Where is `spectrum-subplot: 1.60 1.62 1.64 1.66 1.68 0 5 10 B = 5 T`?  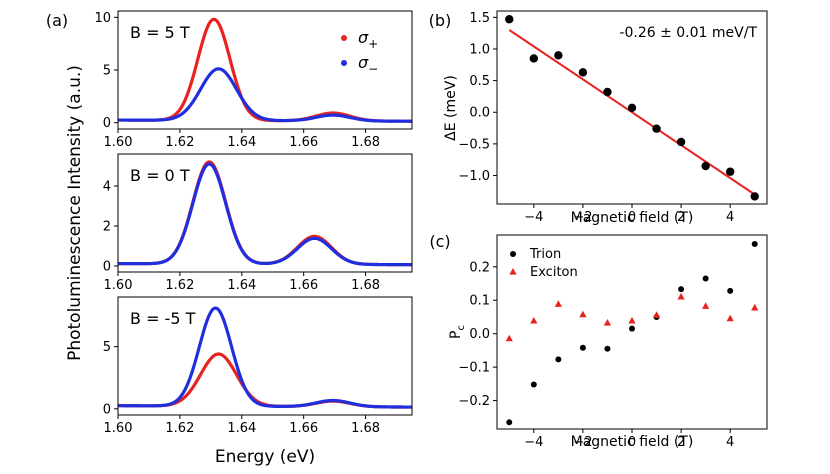
spectrum-subplot: 1.60 1.62 1.64 1.66 1.68 0 5 10 B = 5 T is located at coordinates (253, 80).